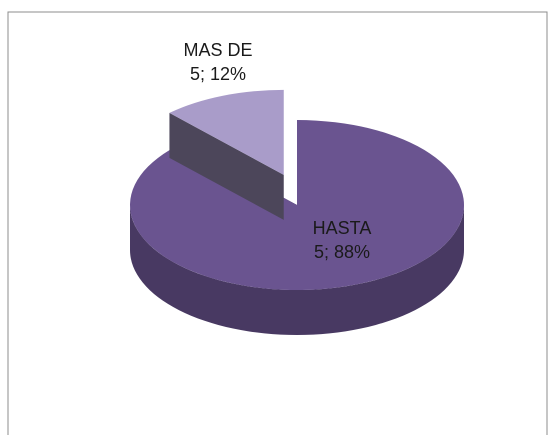 This screenshot has width=550, height=435. I want to click on slice-face, so click(226, 166).